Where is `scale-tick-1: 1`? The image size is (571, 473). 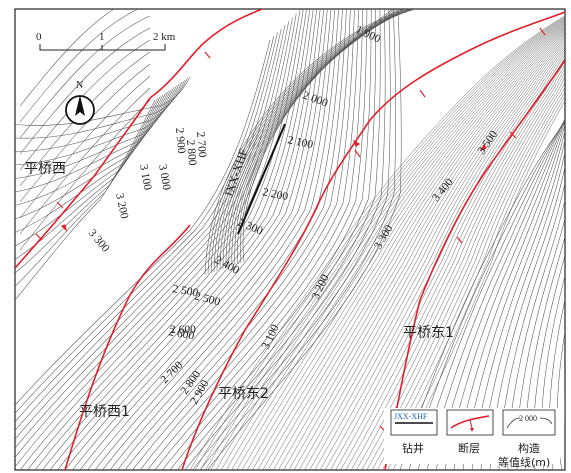 scale-tick-1: 1 is located at coordinates (102, 37).